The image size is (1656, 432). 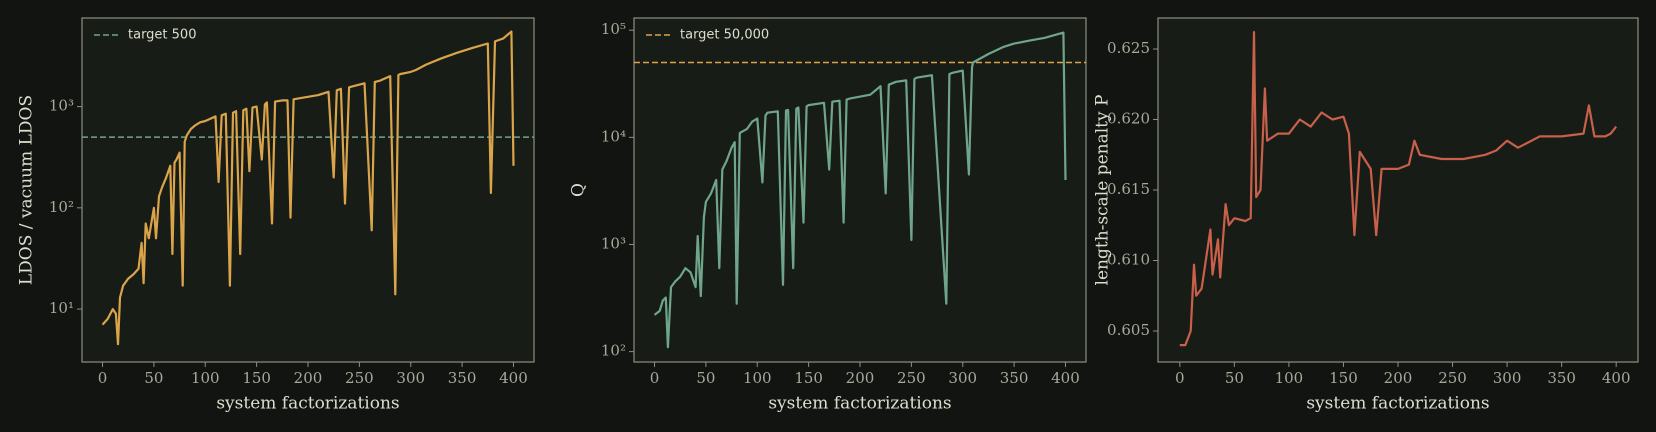 I want to click on y-tick-label: 0.610, so click(x=1128, y=259).